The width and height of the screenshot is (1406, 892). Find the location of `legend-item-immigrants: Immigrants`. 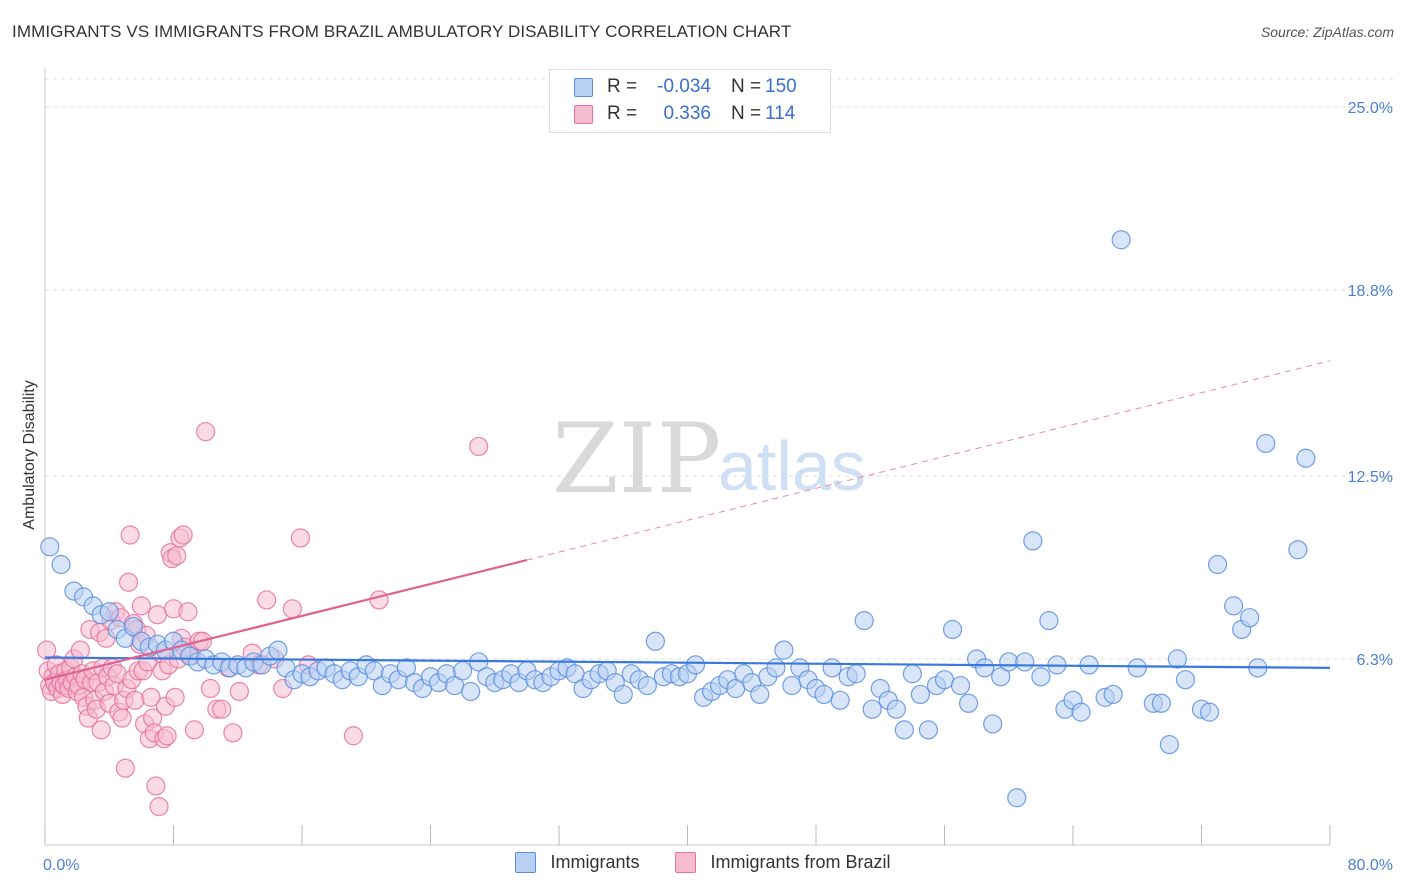

legend-item-immigrants: Immigrants is located at coordinates (577, 862).